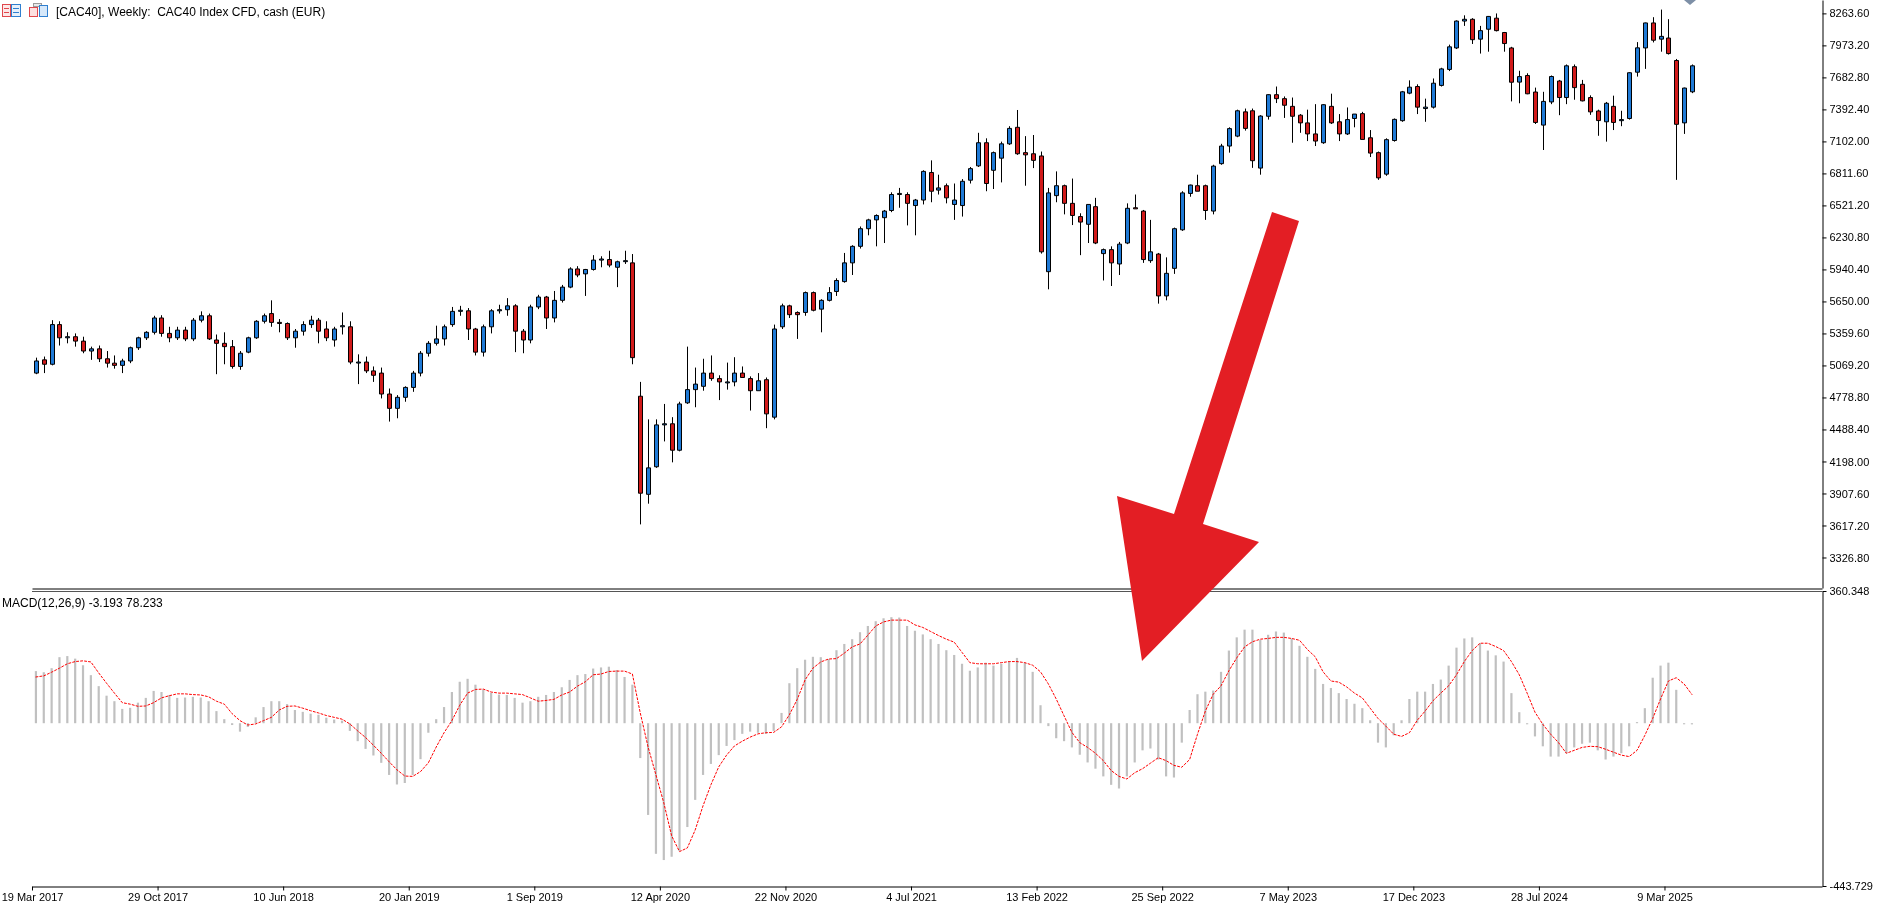 This screenshot has height=908, width=1878. What do you see at coordinates (1849, 45) in the screenshot?
I see `y-tick-label: 7973.20` at bounding box center [1849, 45].